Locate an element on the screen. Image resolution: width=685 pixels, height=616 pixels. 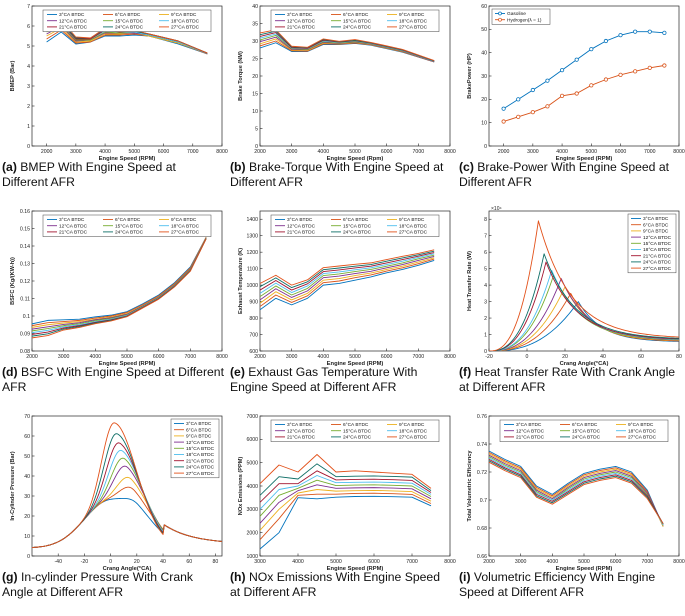
y-tick-label: 5000 is located at coordinates (252, 463).